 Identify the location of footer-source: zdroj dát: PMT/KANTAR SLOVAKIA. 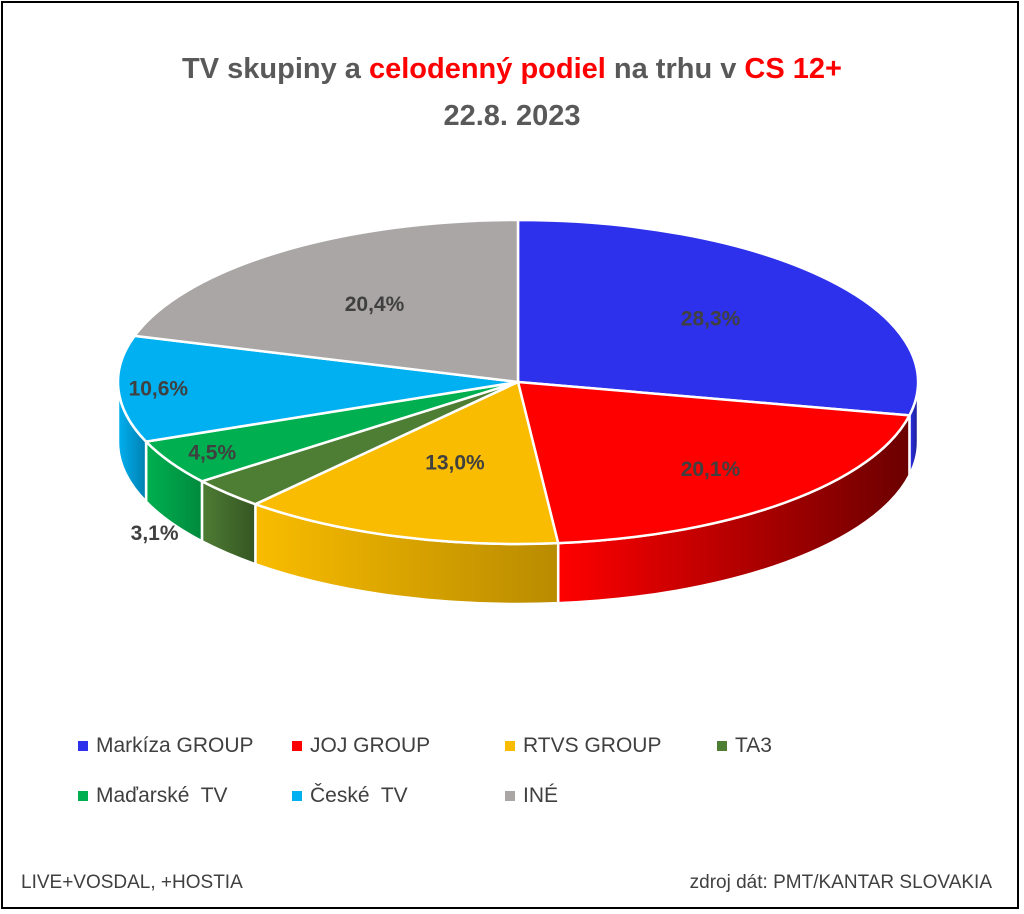
(840, 882).